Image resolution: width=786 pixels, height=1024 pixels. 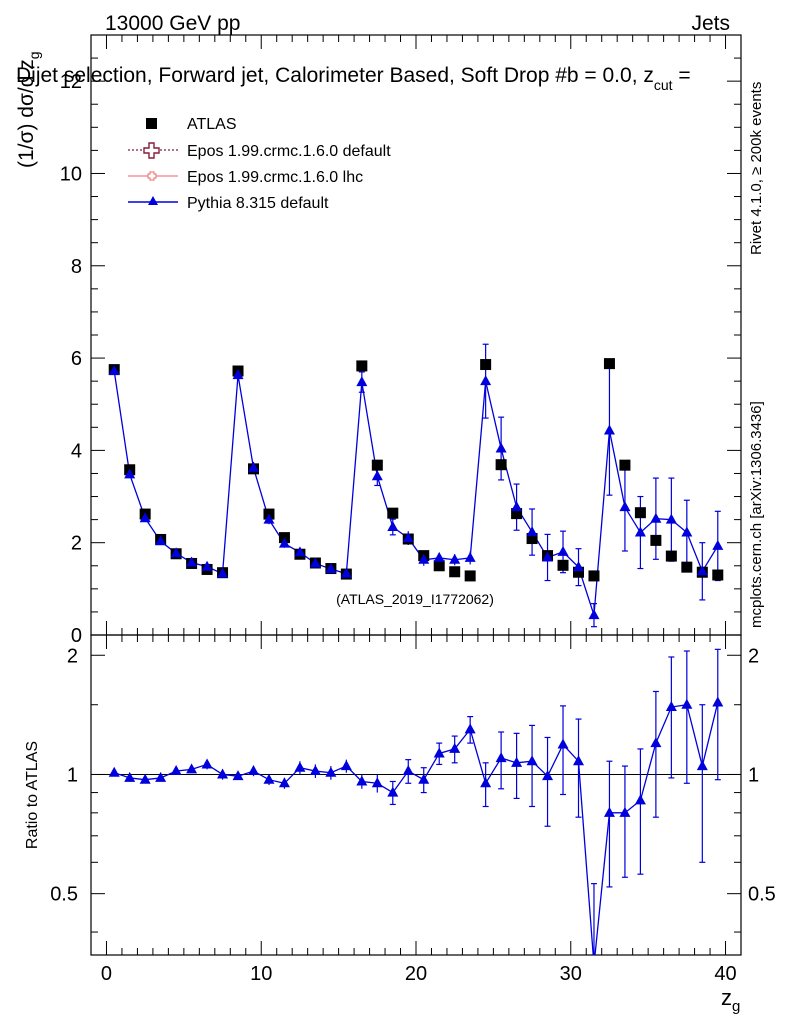 I want to click on x-axis-label: zg, so click(x=730, y=1000).